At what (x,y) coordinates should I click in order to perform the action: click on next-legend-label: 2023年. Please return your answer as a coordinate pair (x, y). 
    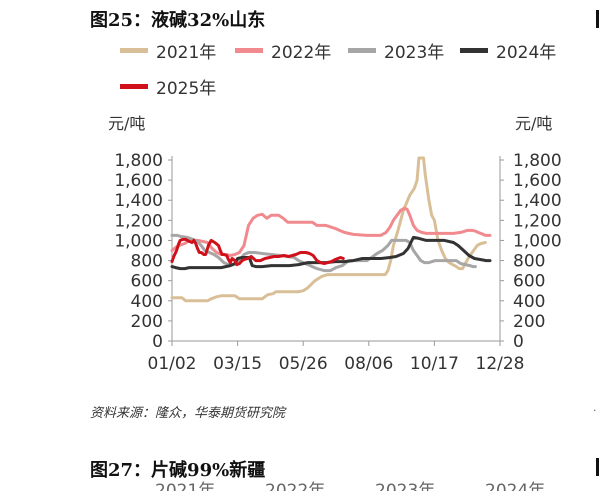
    Looking at the image, I should click on (405, 486).